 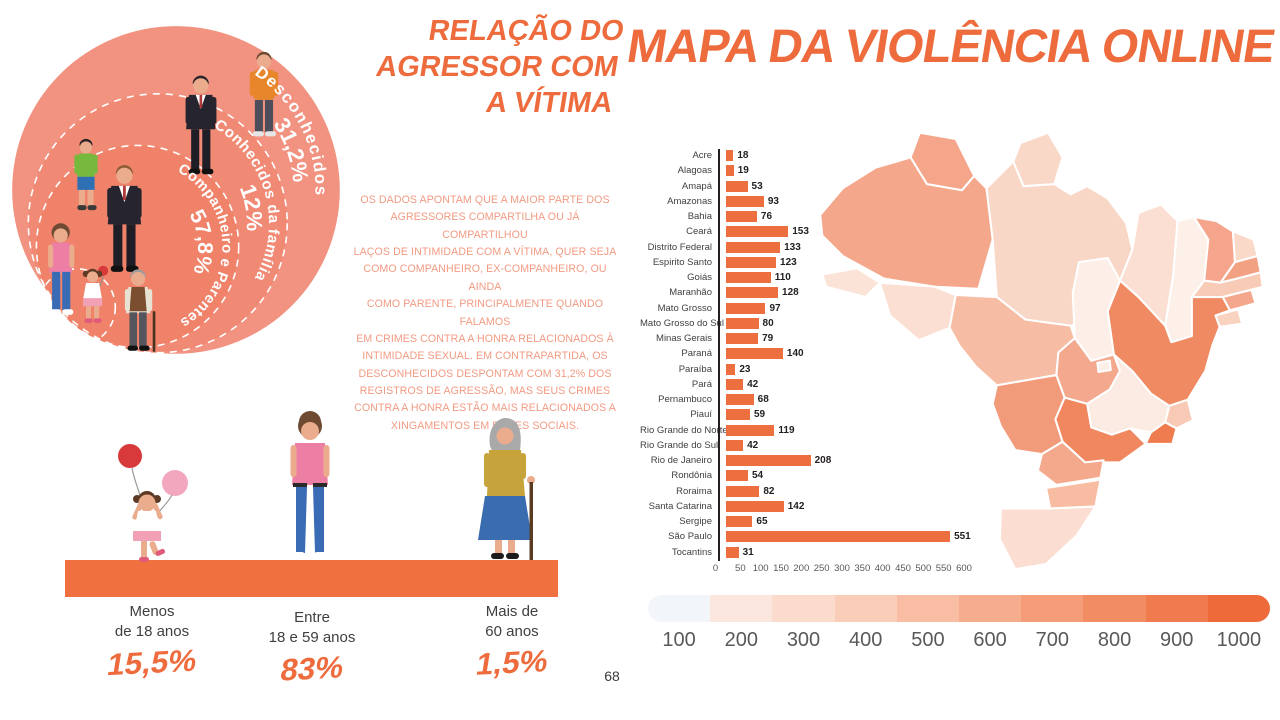 I want to click on bar-label: Rondônia, so click(x=691, y=476).